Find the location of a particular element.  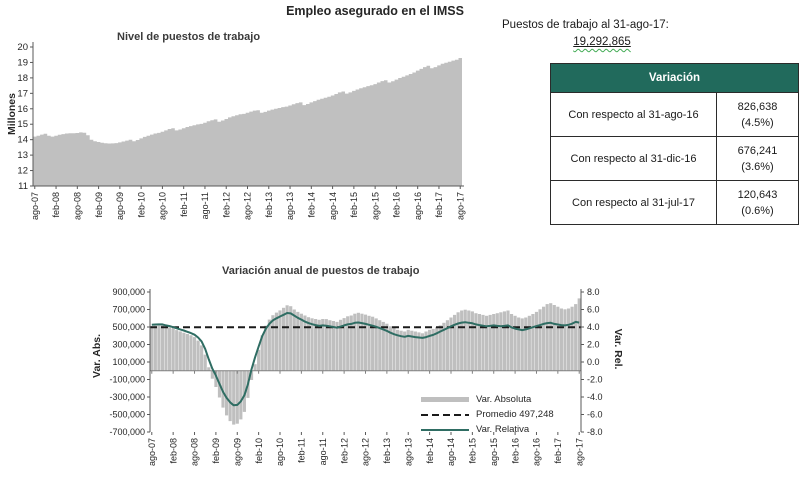

x-tick-label: feb-10 is located at coordinates (141, 205).